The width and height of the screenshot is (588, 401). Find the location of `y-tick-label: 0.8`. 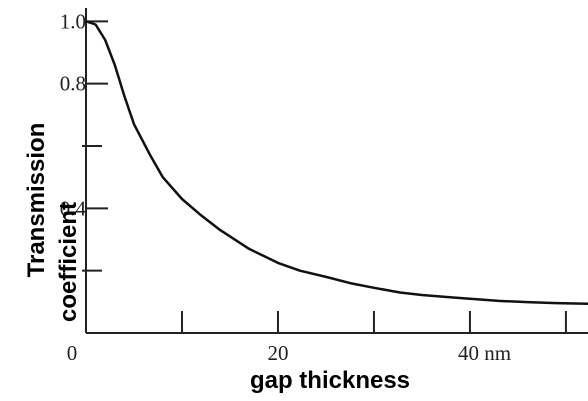

y-tick-label: 0.8 is located at coordinates (73, 84).